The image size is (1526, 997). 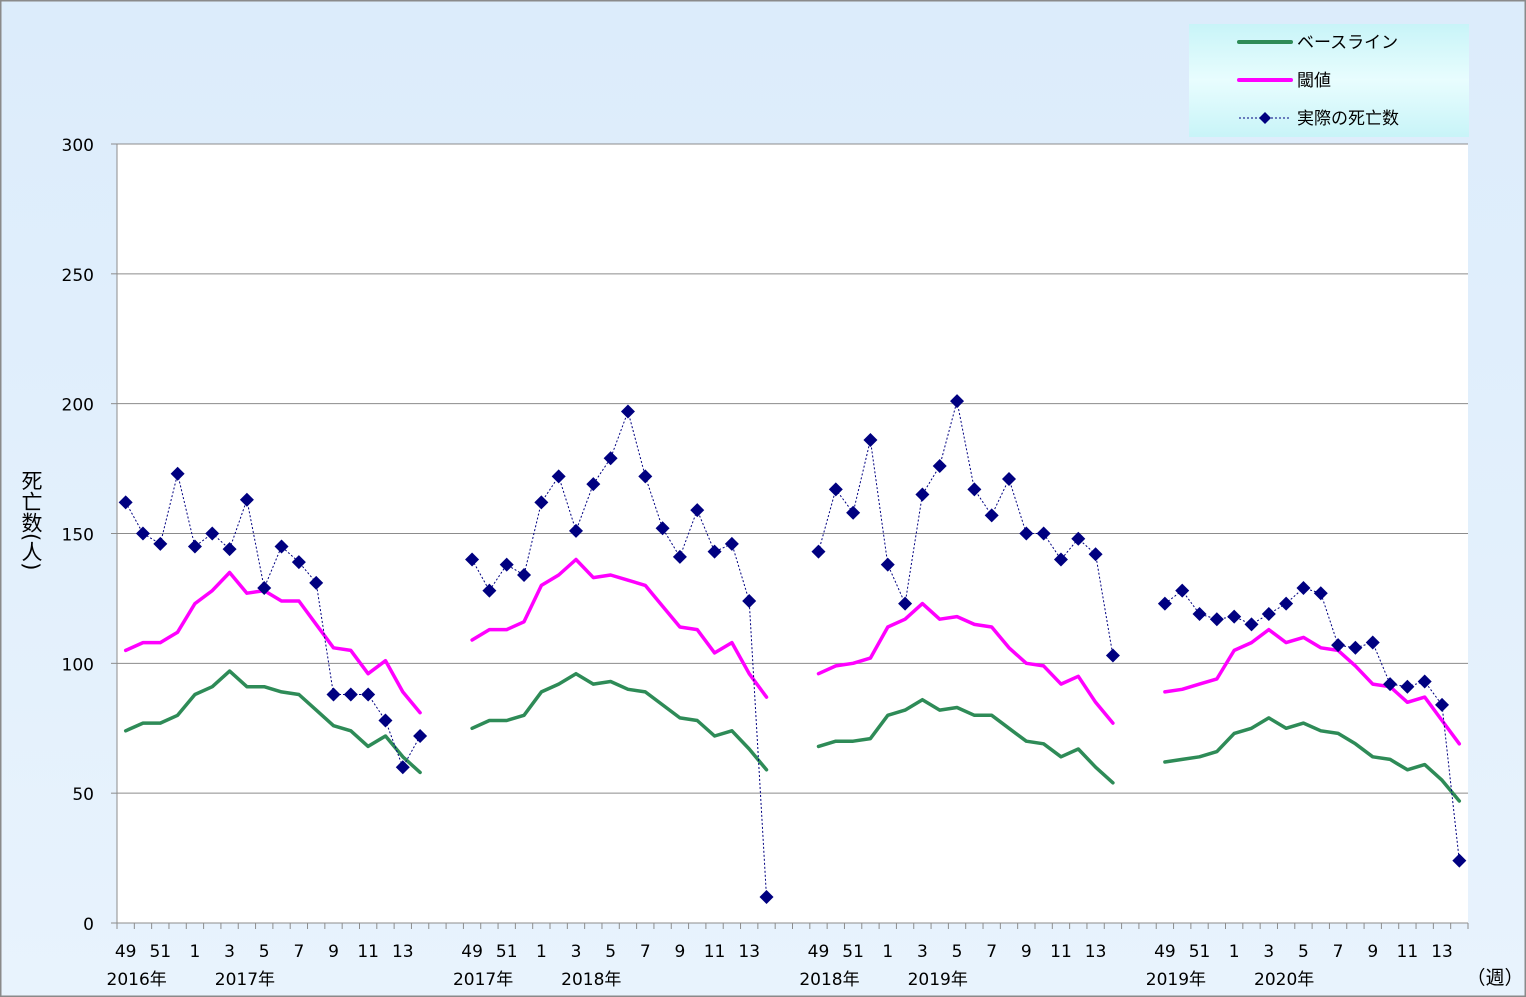 I want to click on y-tick-label: 100, so click(x=78, y=665).